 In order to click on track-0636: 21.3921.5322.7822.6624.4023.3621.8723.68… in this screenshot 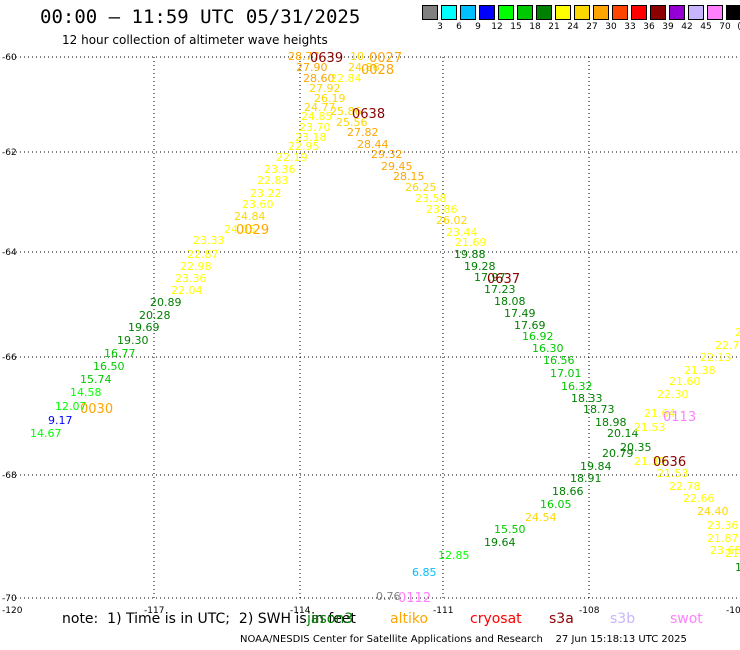, I will do `click(687, 514)`.